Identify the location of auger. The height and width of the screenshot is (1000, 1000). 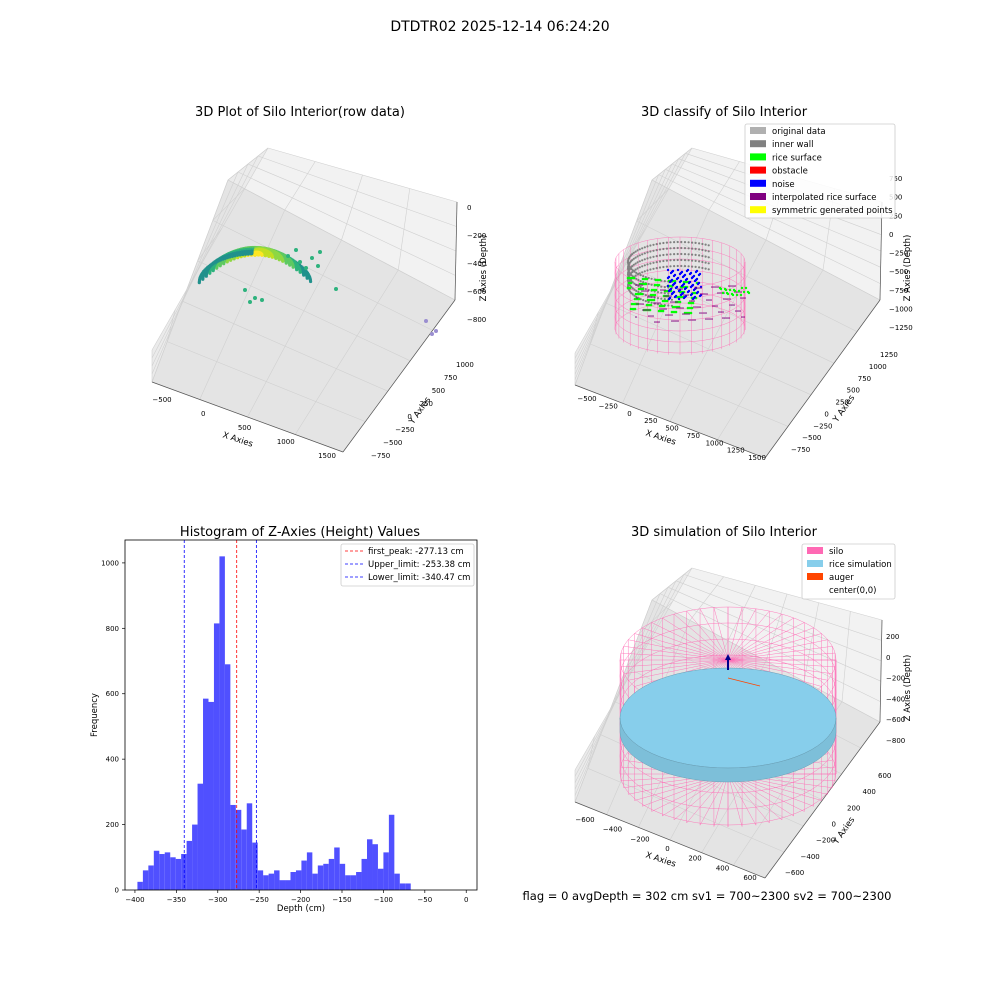
(744, 682).